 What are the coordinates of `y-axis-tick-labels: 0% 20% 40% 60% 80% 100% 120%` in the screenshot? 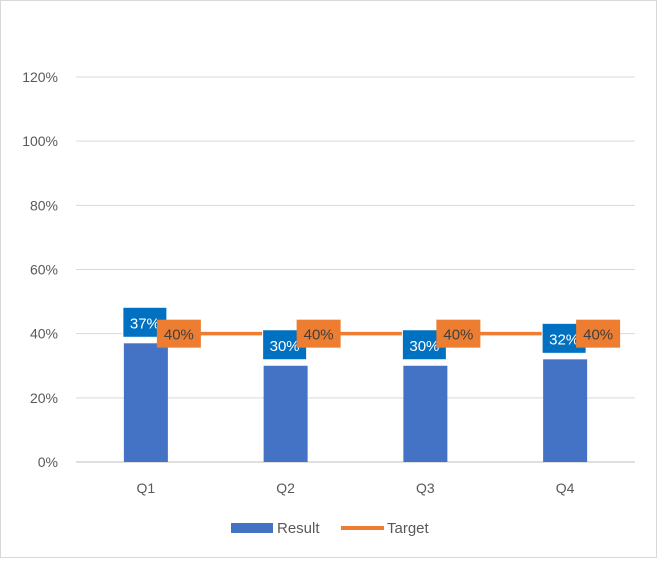 It's located at (40, 269).